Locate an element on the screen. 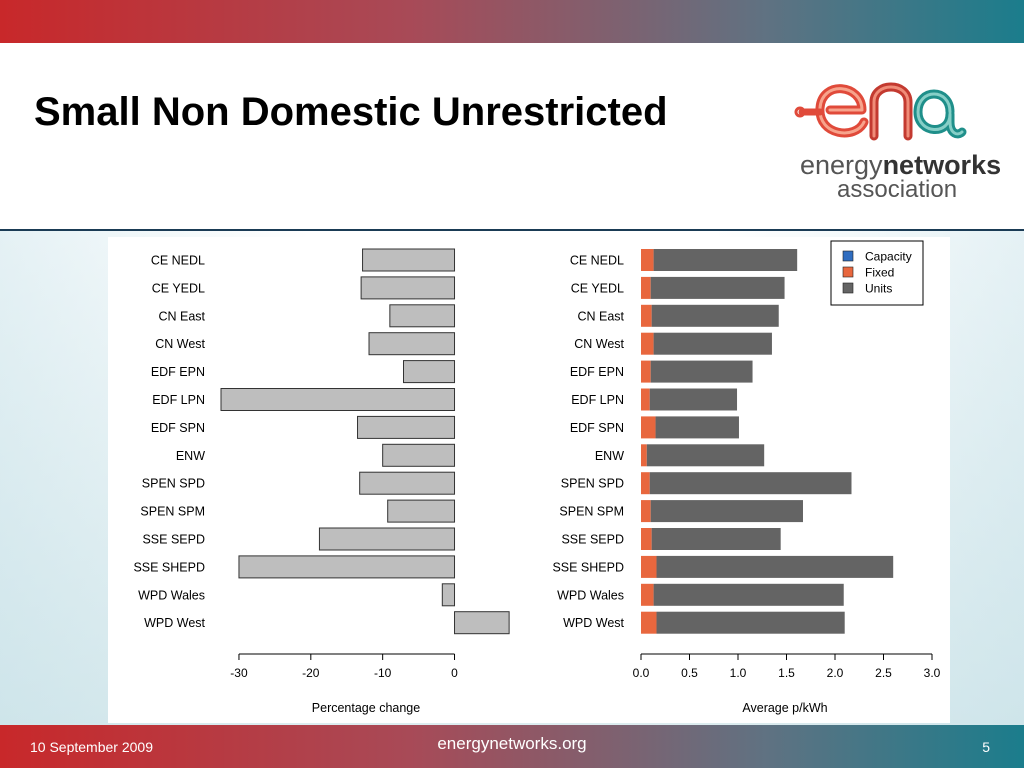 The width and height of the screenshot is (1024, 768). header-divider is located at coordinates (512, 230).